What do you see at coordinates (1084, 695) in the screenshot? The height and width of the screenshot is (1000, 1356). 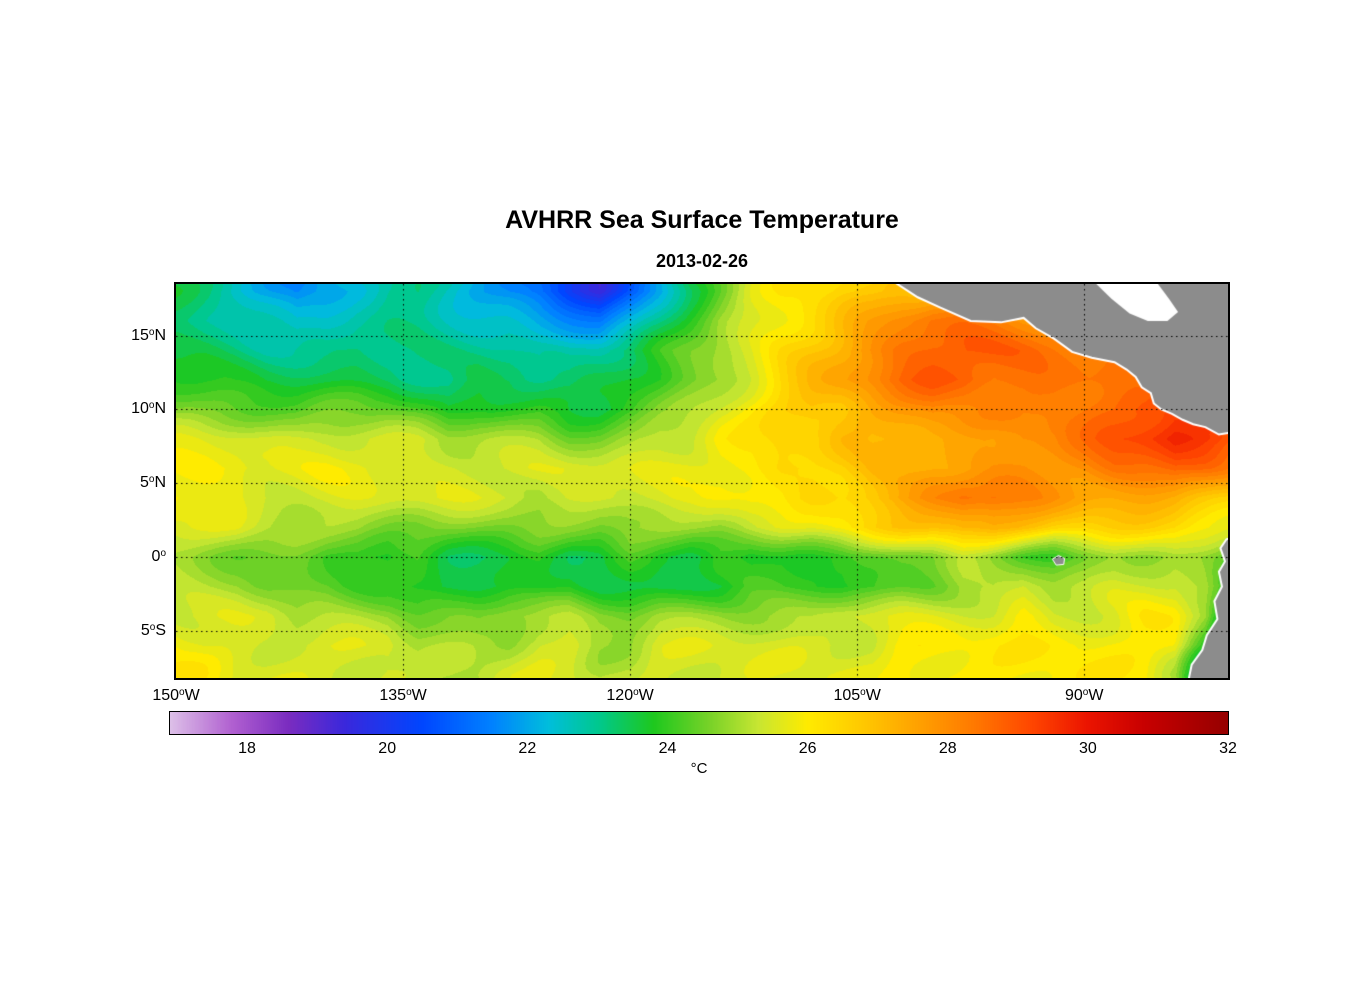 I see `lon-tick-label: 90oW` at bounding box center [1084, 695].